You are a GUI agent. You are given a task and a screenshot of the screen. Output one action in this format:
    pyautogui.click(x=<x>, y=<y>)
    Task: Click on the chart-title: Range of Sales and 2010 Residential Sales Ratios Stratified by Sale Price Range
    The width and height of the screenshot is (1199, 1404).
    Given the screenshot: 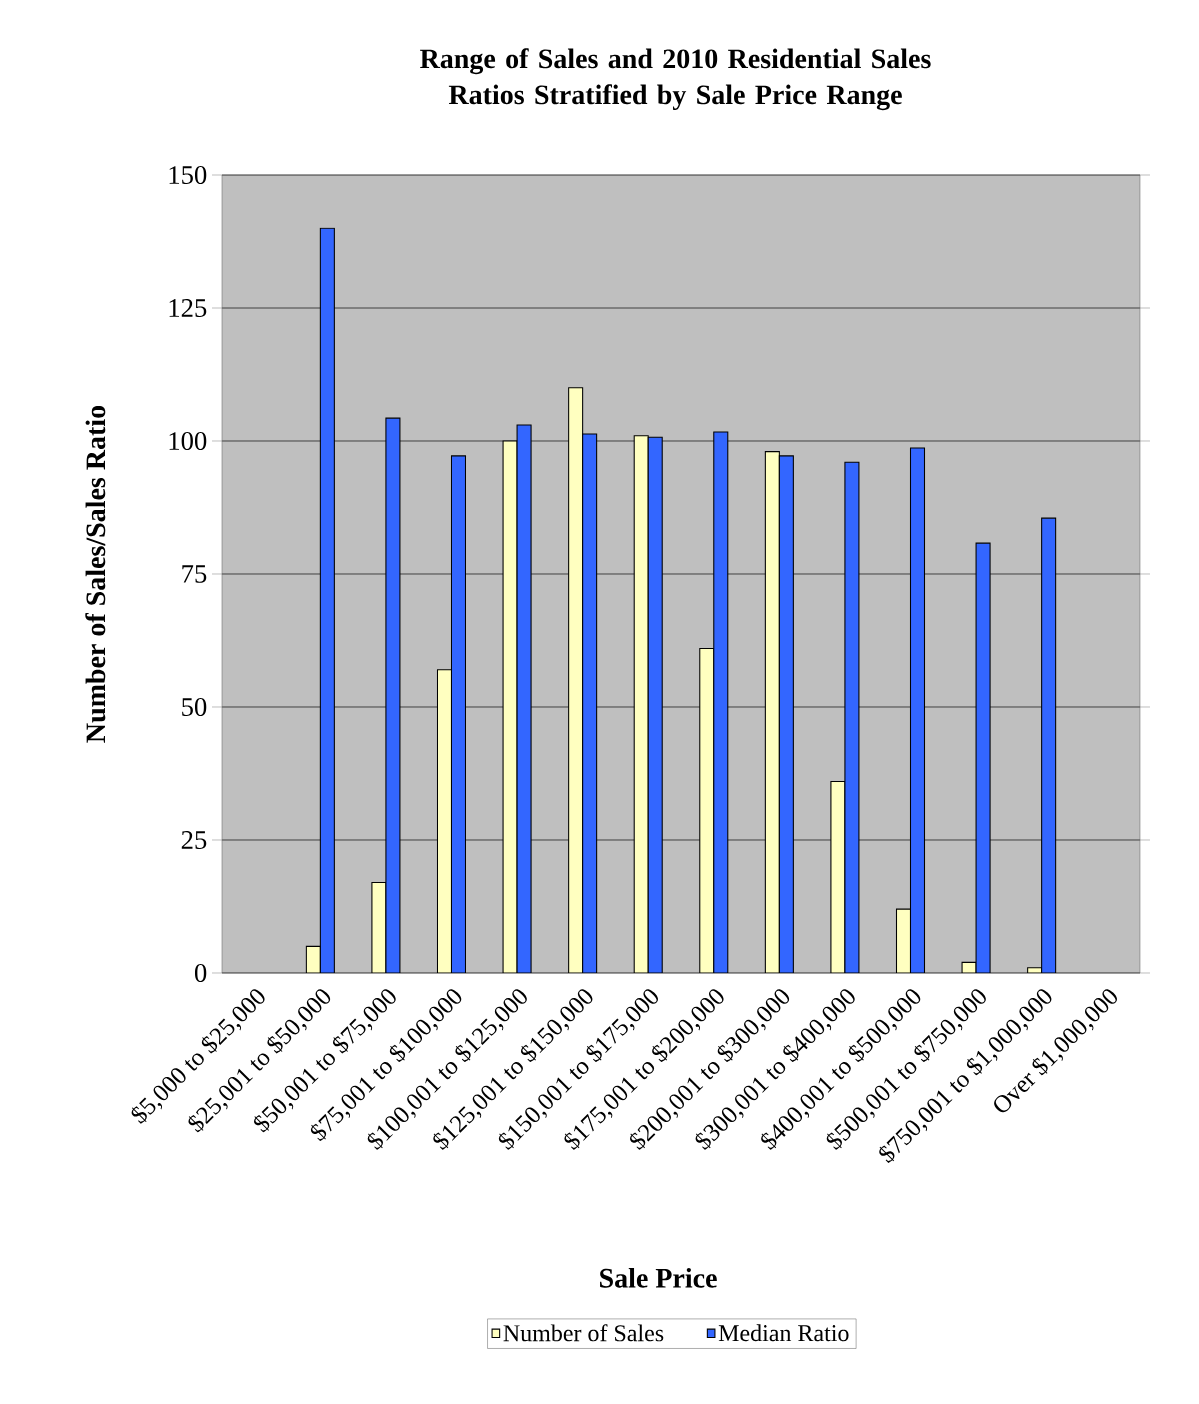 What is the action you would take?
    pyautogui.click(x=675, y=79)
    